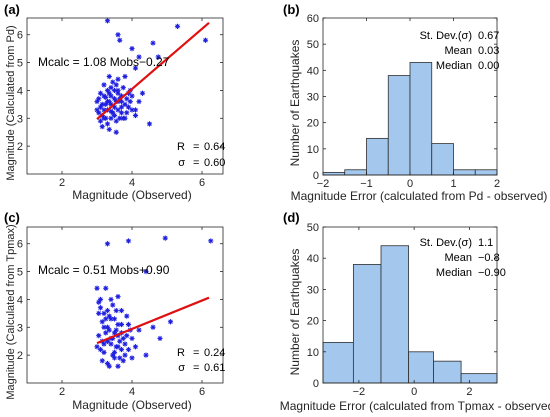 The height and width of the screenshot is (417, 550). What do you see at coordinates (214, 147) in the screenshot?
I see `stat-value-a-r: 0.64` at bounding box center [214, 147].